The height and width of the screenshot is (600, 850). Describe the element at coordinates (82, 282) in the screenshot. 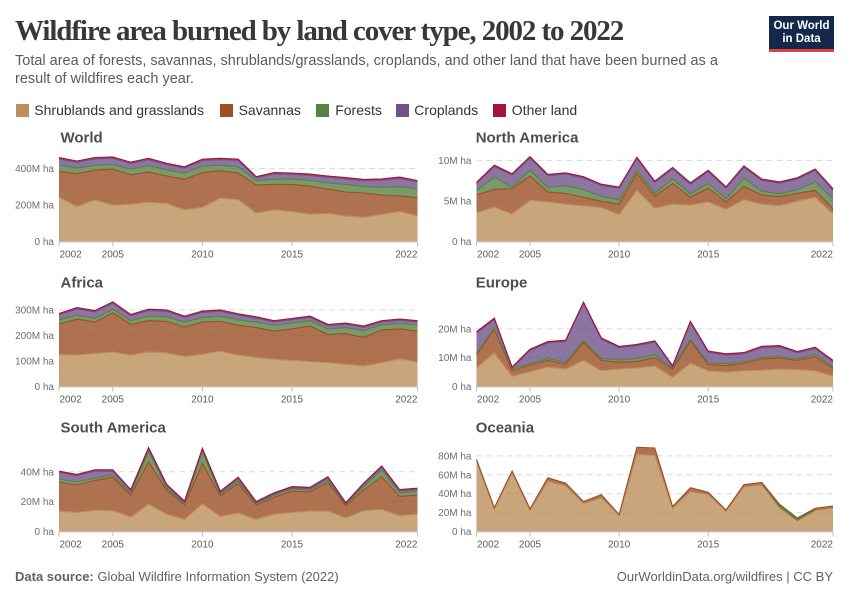

I see `svg-text: Africa` at that location.